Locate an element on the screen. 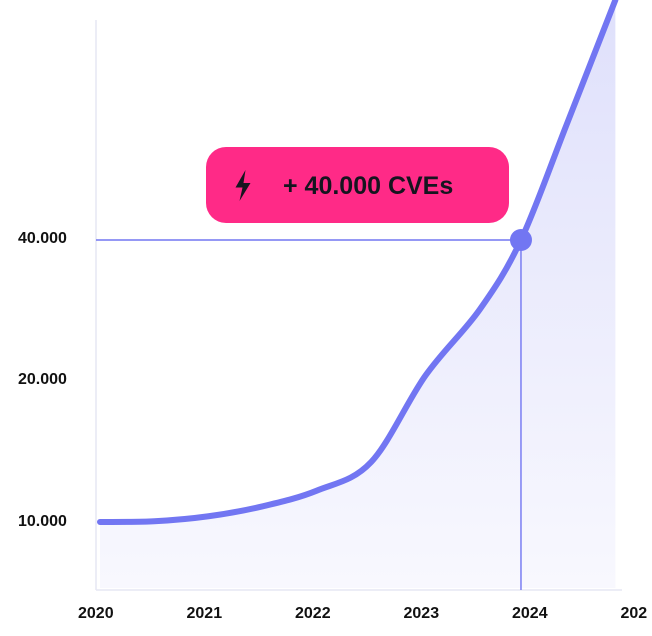 The height and width of the screenshot is (636, 652). x-tick-label: 2024 is located at coordinates (530, 613).